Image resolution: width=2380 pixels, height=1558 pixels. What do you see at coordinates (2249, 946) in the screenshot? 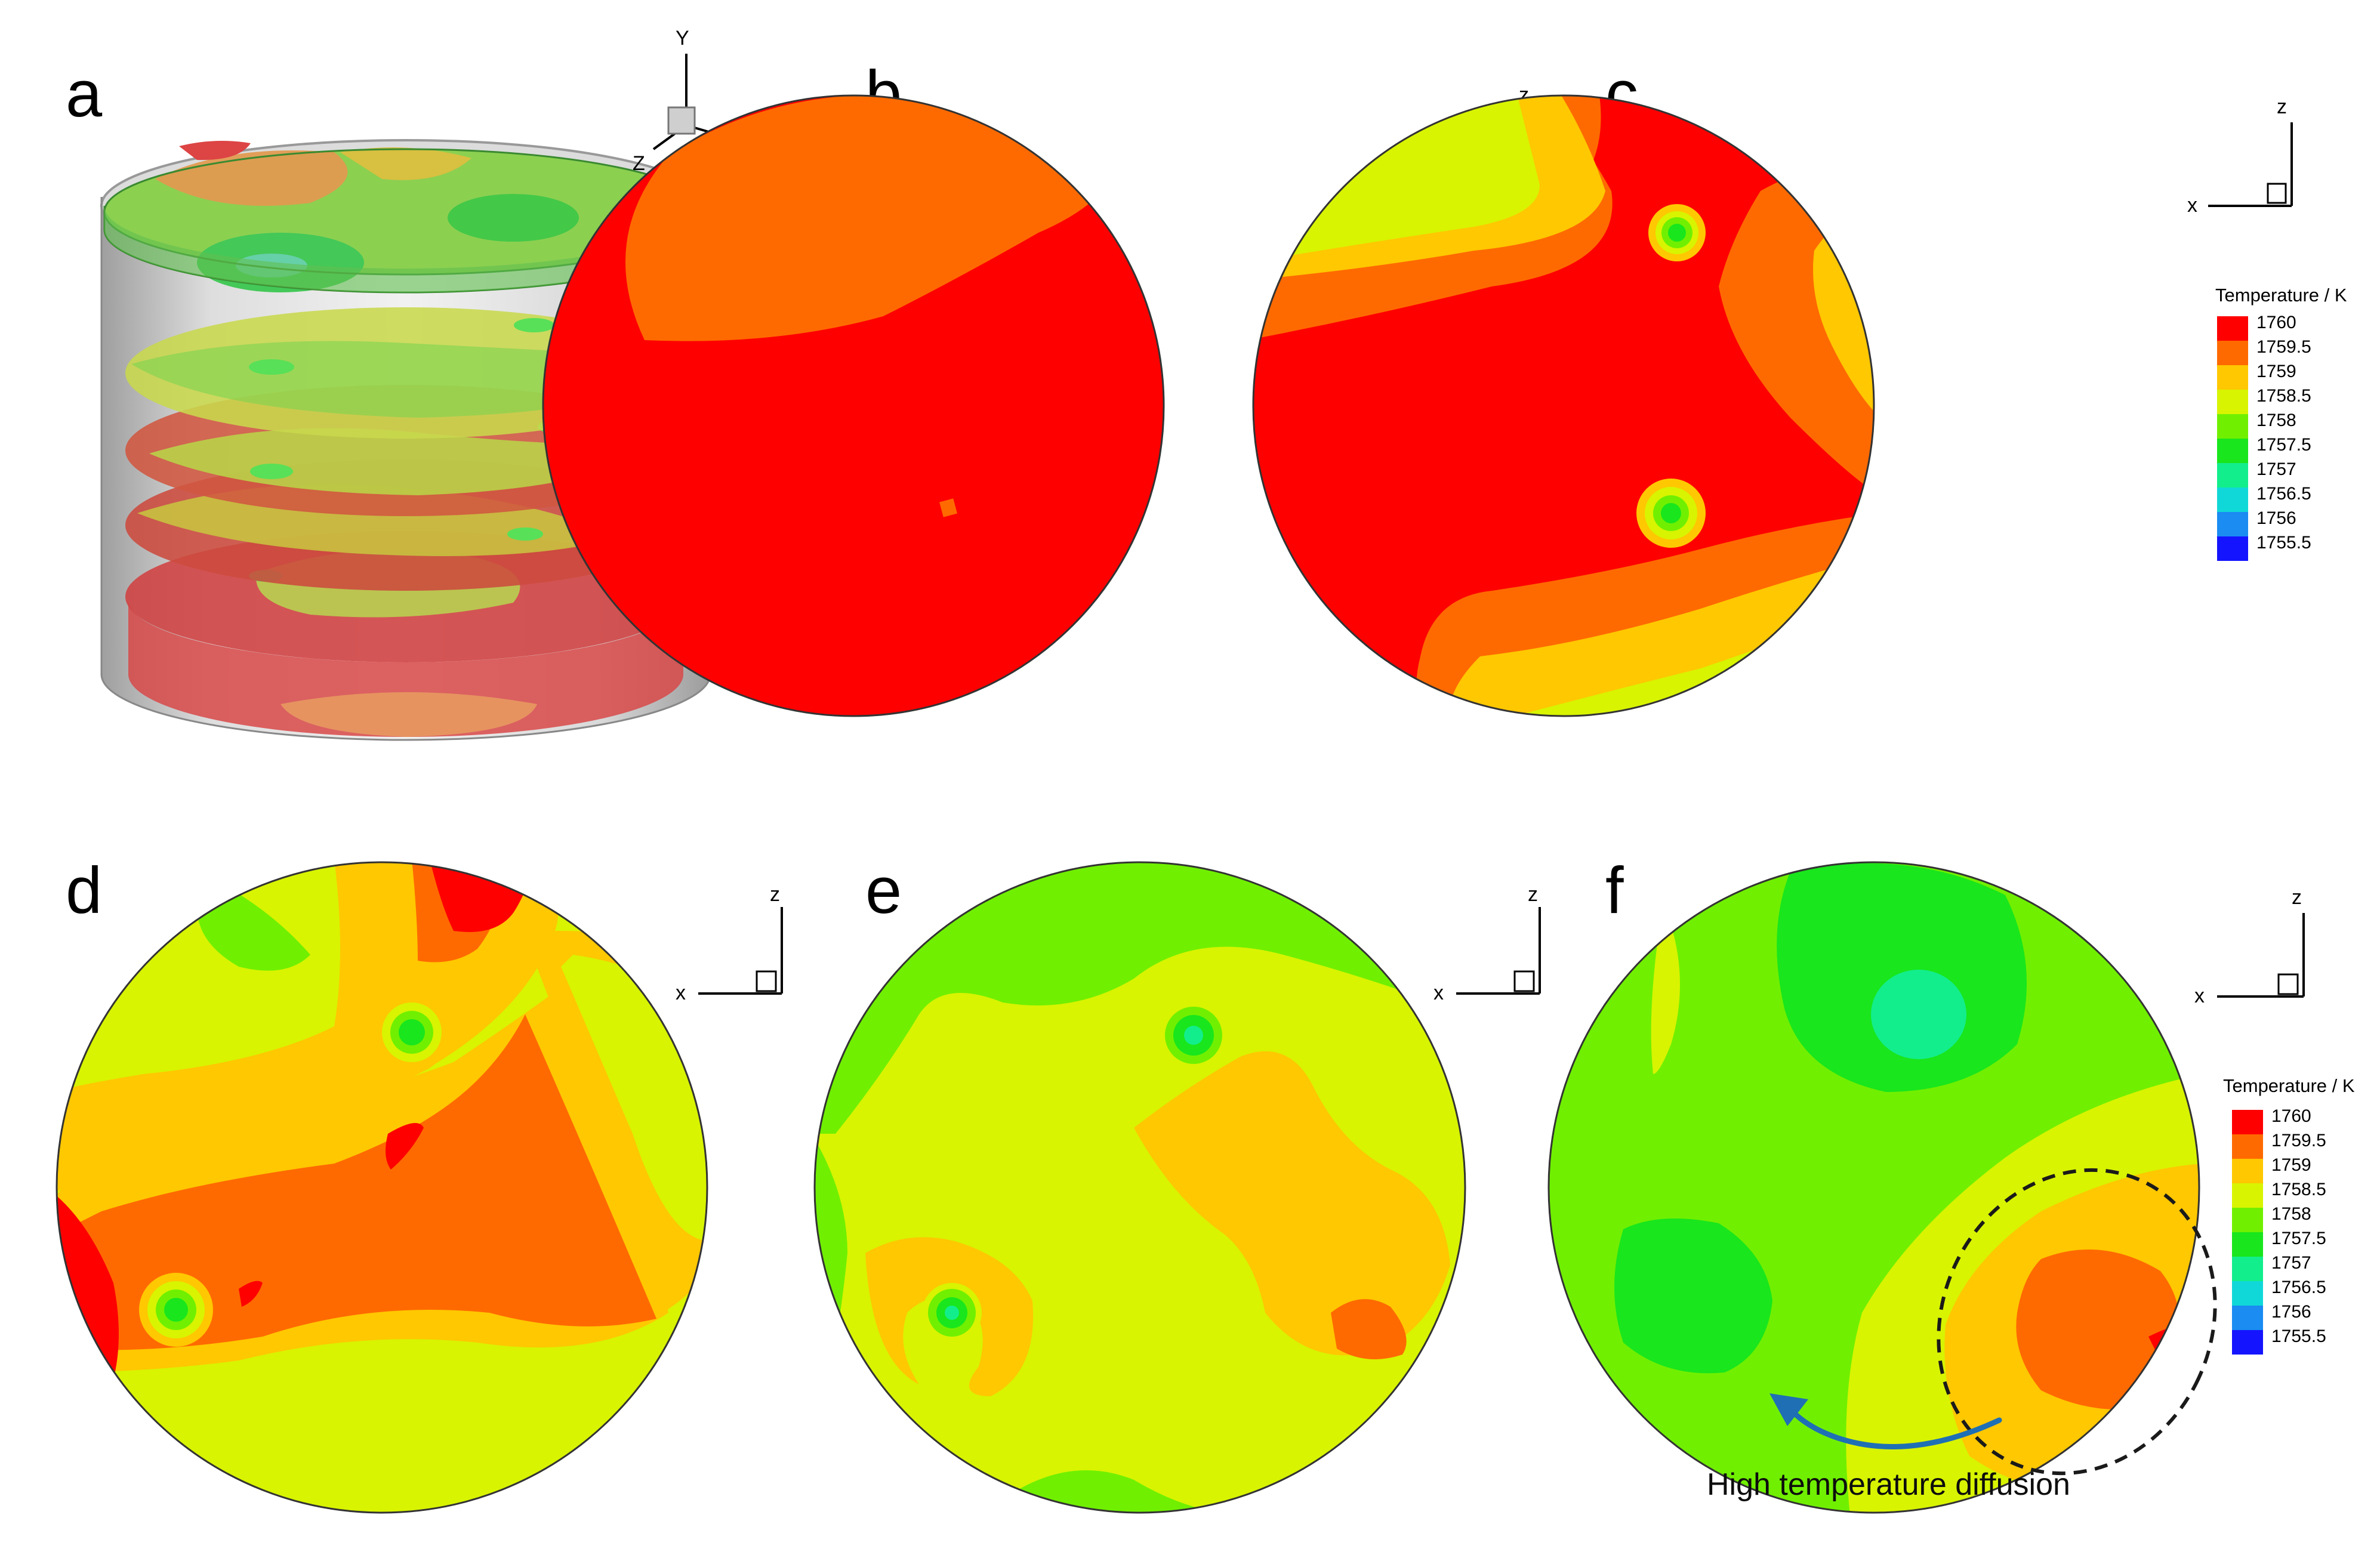
I see `axis-xz-f: x z` at bounding box center [2249, 946].